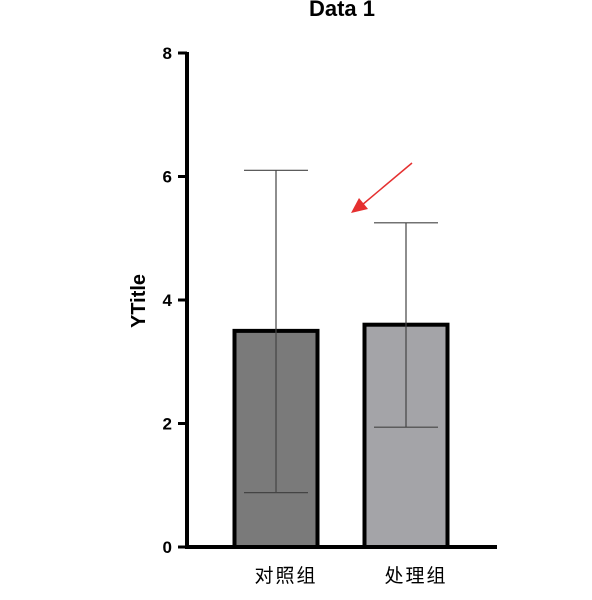 Image resolution: width=592 pixels, height=600 pixels. I want to click on x-axis-categories: 对照组 处理组, so click(350, 576).